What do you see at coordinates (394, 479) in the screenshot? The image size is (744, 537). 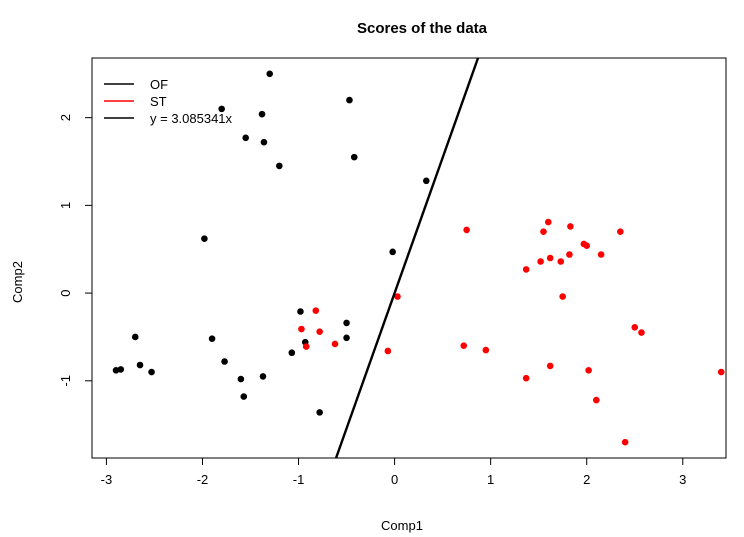 I see `x-tick-label: 0` at bounding box center [394, 479].